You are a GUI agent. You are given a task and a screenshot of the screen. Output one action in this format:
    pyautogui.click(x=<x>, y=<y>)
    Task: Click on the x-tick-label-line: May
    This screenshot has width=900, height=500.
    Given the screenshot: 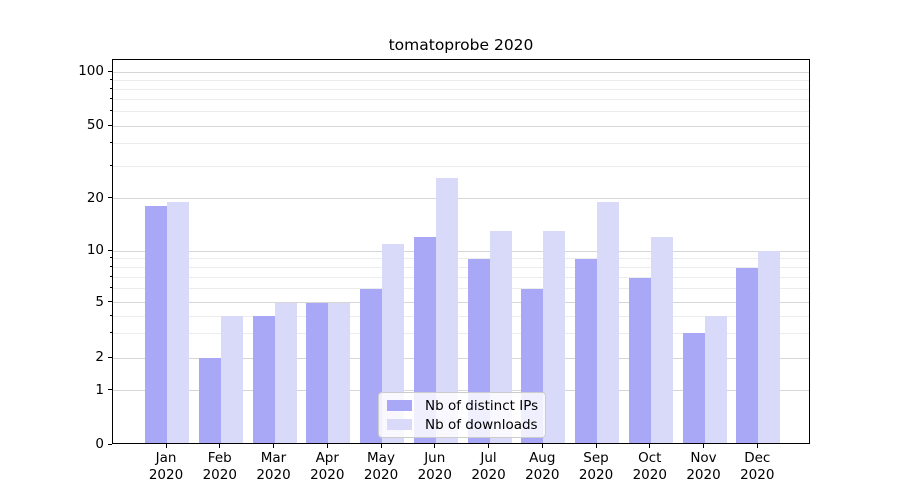 What is the action you would take?
    pyautogui.click(x=381, y=458)
    